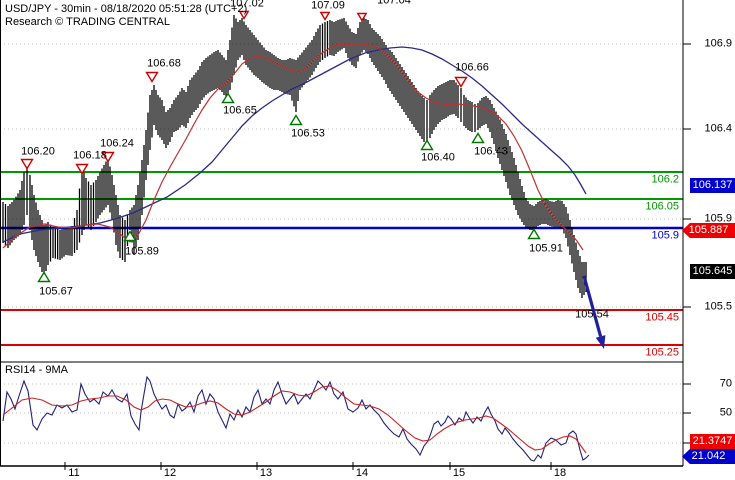 The height and width of the screenshot is (480, 735). I want to click on swing-price-label: 105.54, so click(592, 314).